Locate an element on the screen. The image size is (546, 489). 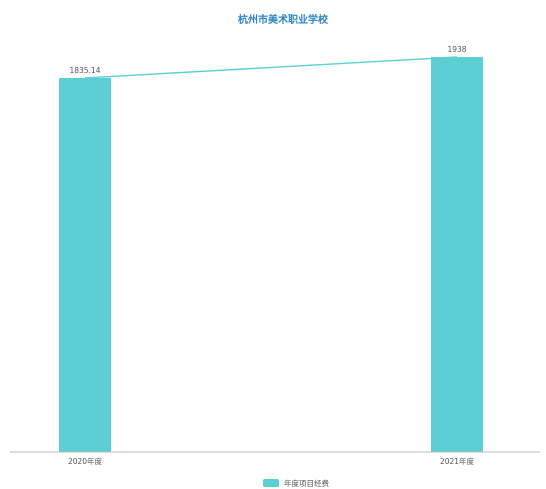
data-label-2021年度: 1938 is located at coordinates (456, 49).